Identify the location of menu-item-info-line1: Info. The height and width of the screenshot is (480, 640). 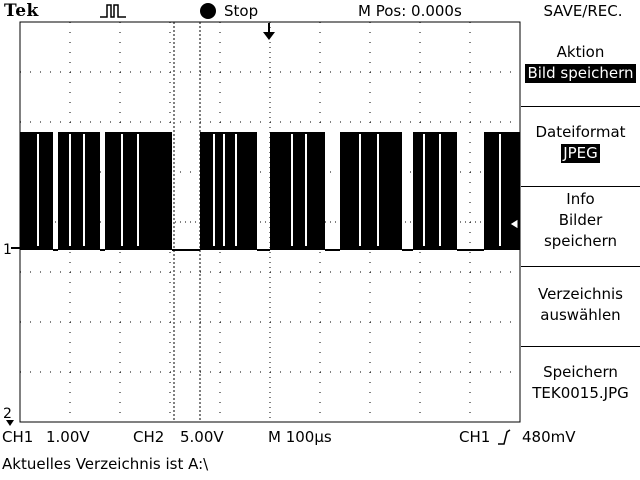
(580, 199).